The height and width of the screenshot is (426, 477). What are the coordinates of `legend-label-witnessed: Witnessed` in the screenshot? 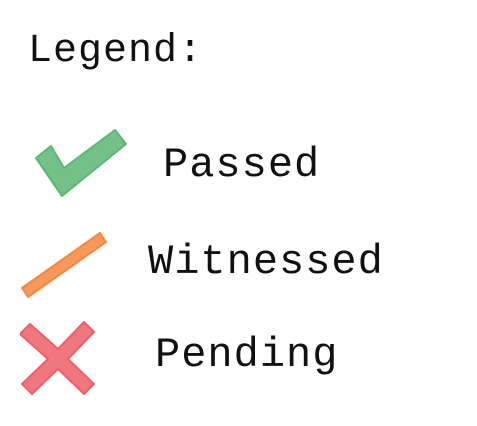 It's located at (266, 262).